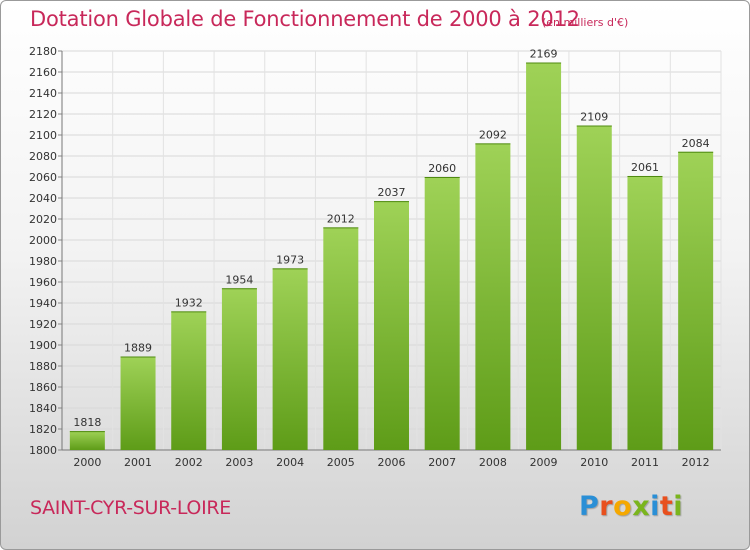 The width and height of the screenshot is (750, 550). Describe the element at coordinates (696, 143) in the screenshot. I see `data-label: 2084` at that location.